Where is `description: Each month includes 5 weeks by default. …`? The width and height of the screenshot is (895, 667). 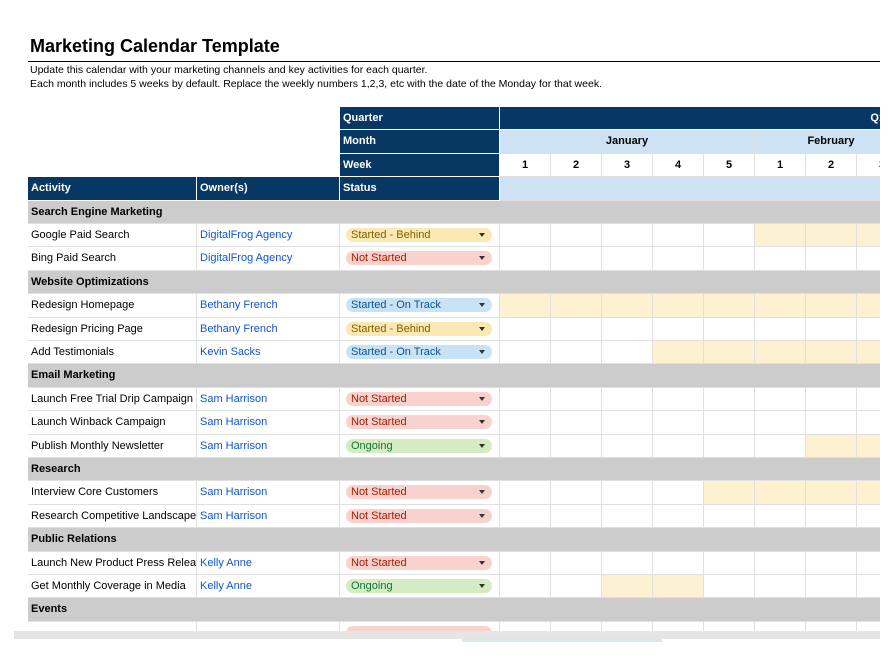
description: Each month includes 5 weeks by default. … is located at coordinates (316, 84).